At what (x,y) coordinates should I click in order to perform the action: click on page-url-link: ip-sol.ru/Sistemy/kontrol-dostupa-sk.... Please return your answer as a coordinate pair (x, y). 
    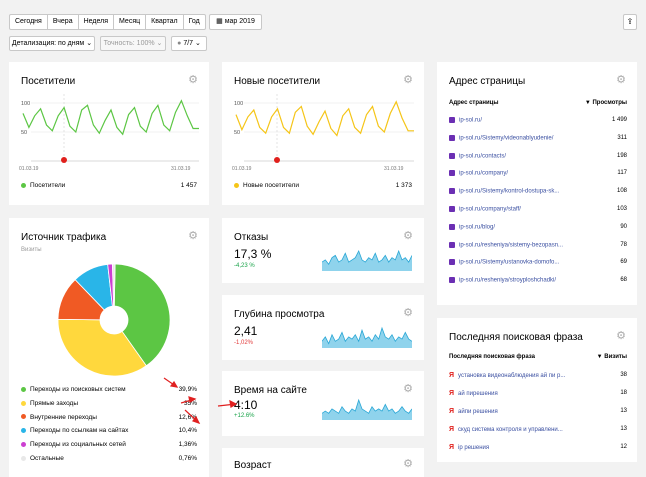
    Looking at the image, I should click on (509, 191).